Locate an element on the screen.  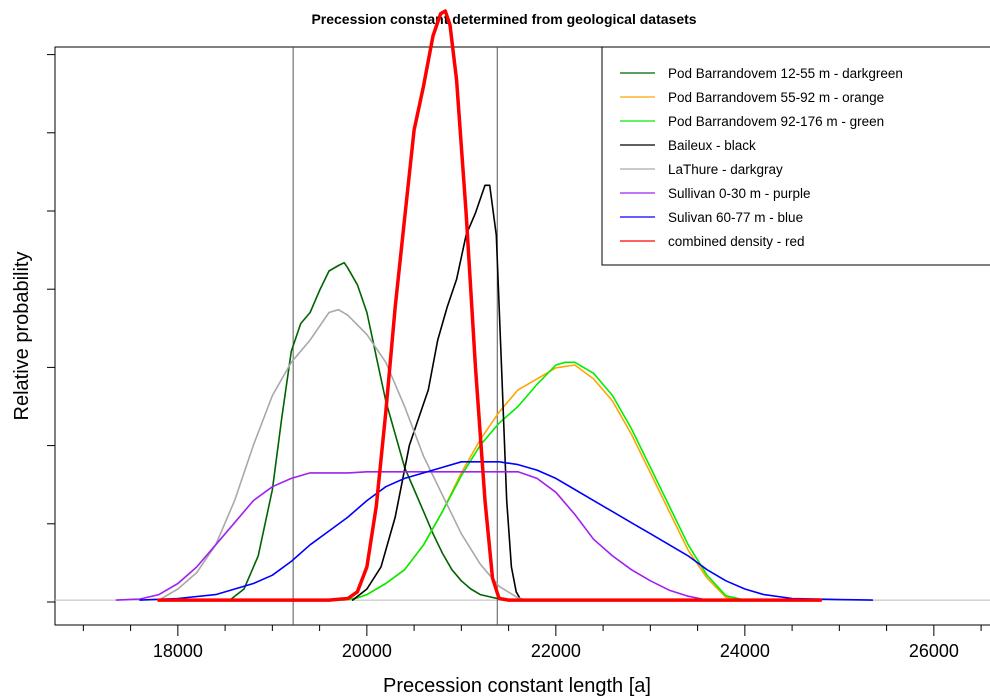
x-tick-label: 26000 is located at coordinates (934, 651).